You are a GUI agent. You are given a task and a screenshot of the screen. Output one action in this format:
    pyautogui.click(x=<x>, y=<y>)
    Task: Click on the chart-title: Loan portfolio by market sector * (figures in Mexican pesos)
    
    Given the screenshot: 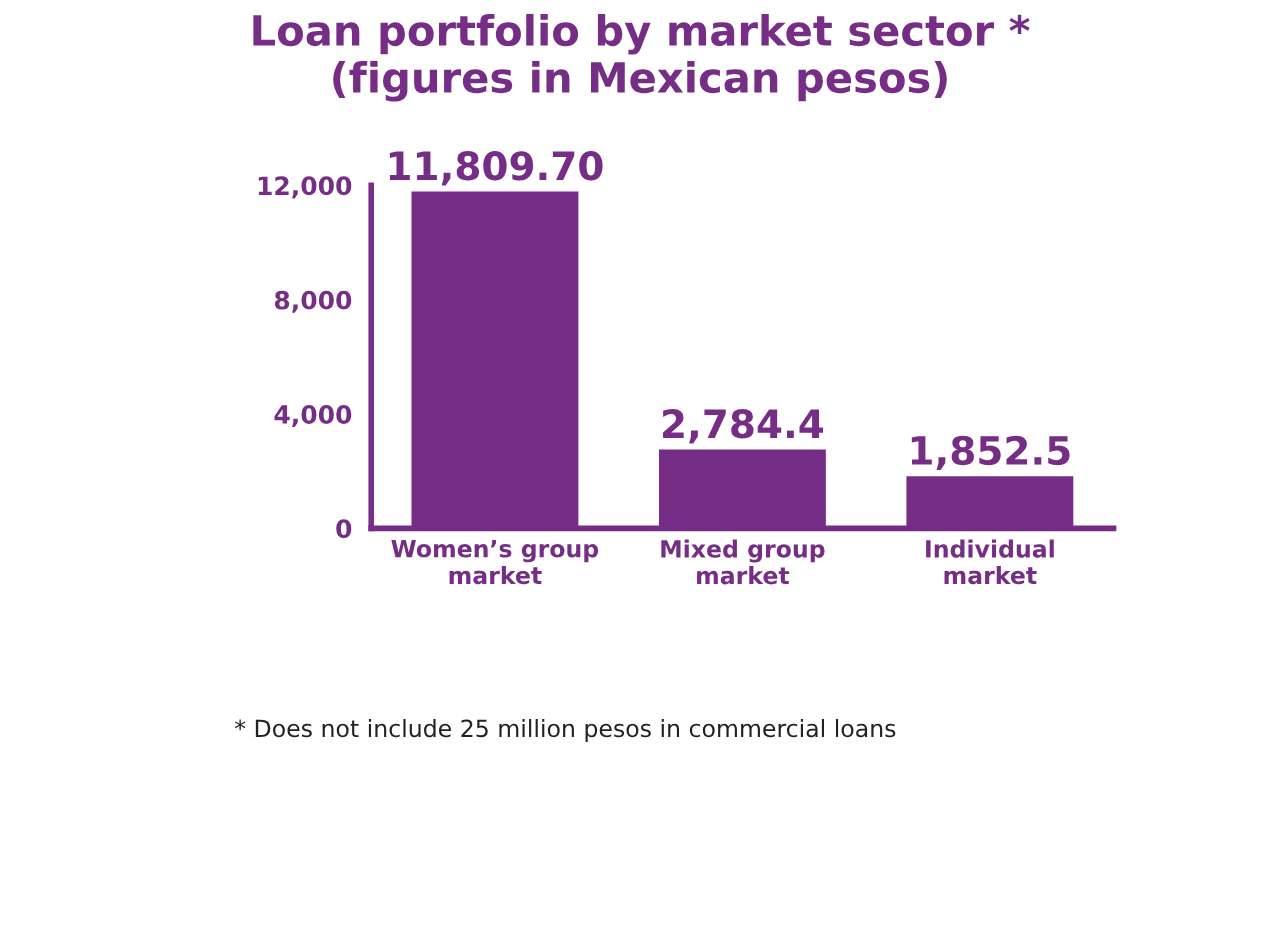 What is the action you would take?
    pyautogui.click(x=641, y=57)
    